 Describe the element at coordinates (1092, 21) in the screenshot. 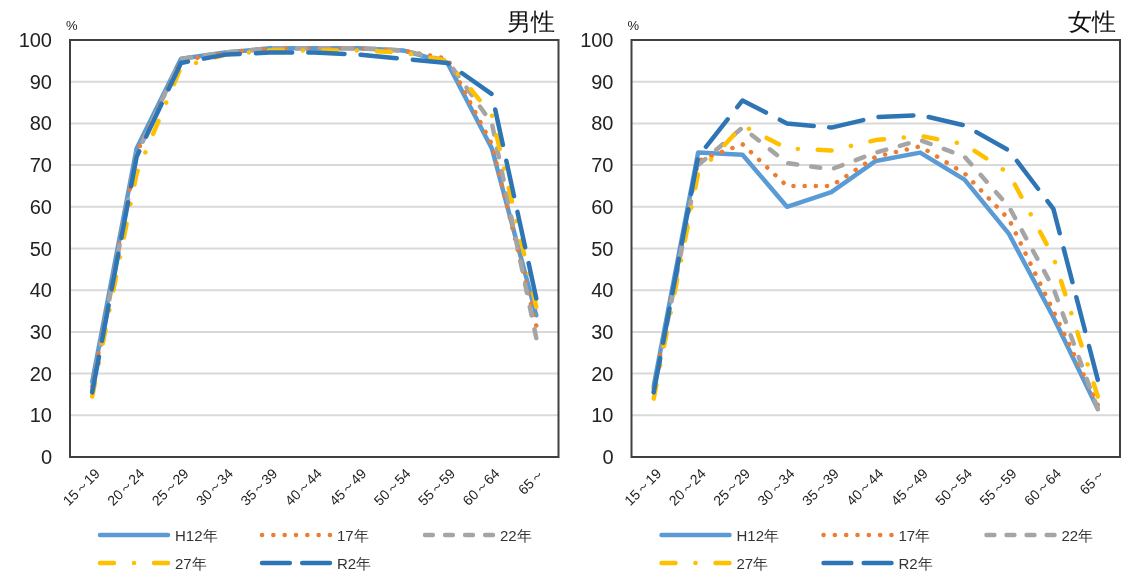

I see `chart-title: 女性` at that location.